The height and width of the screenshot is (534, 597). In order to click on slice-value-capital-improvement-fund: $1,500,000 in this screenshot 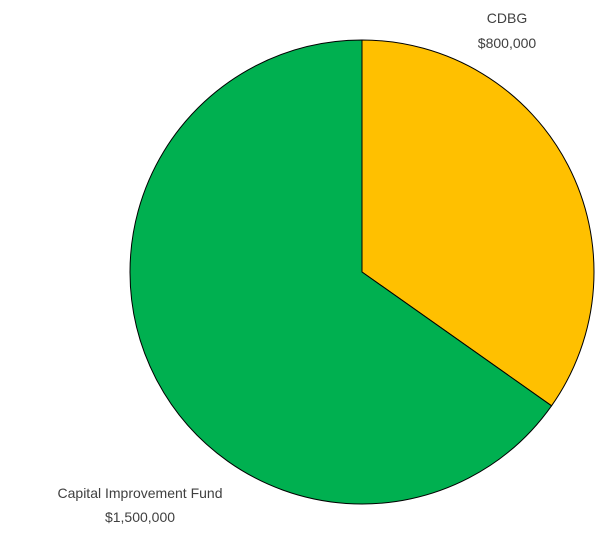, I will do `click(140, 517)`.